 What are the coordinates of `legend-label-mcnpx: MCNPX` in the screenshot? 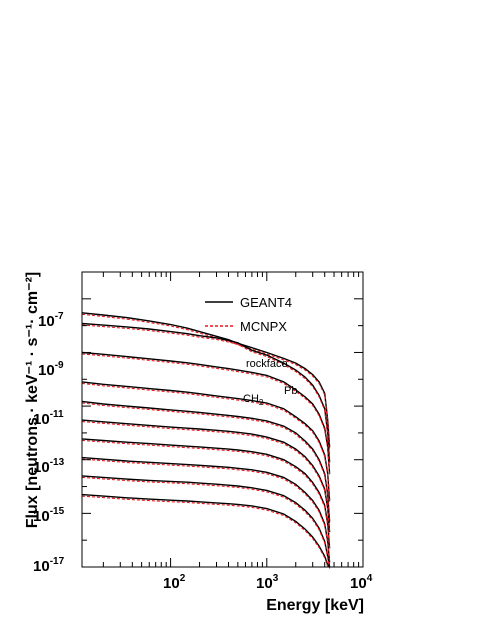 It's located at (263, 326).